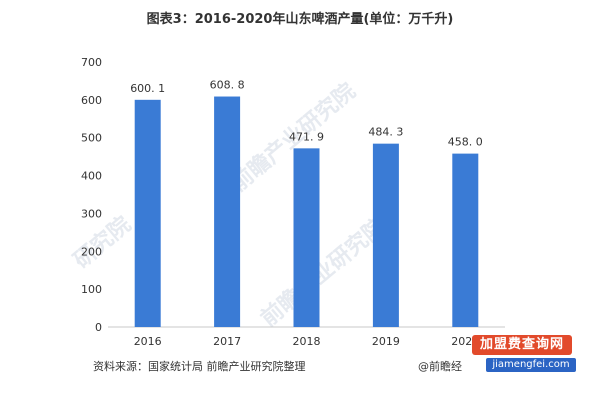 This screenshot has width=600, height=400. I want to click on x-tick-label: 2018, so click(307, 341).